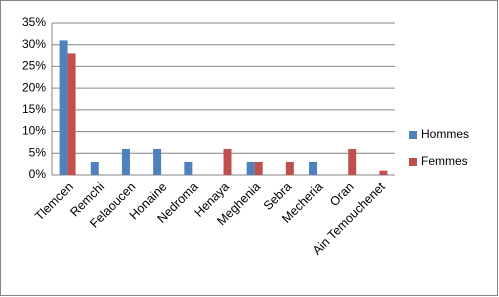  Describe the element at coordinates (38, 174) in the screenshot. I see `y-tick-label: 0%` at that location.